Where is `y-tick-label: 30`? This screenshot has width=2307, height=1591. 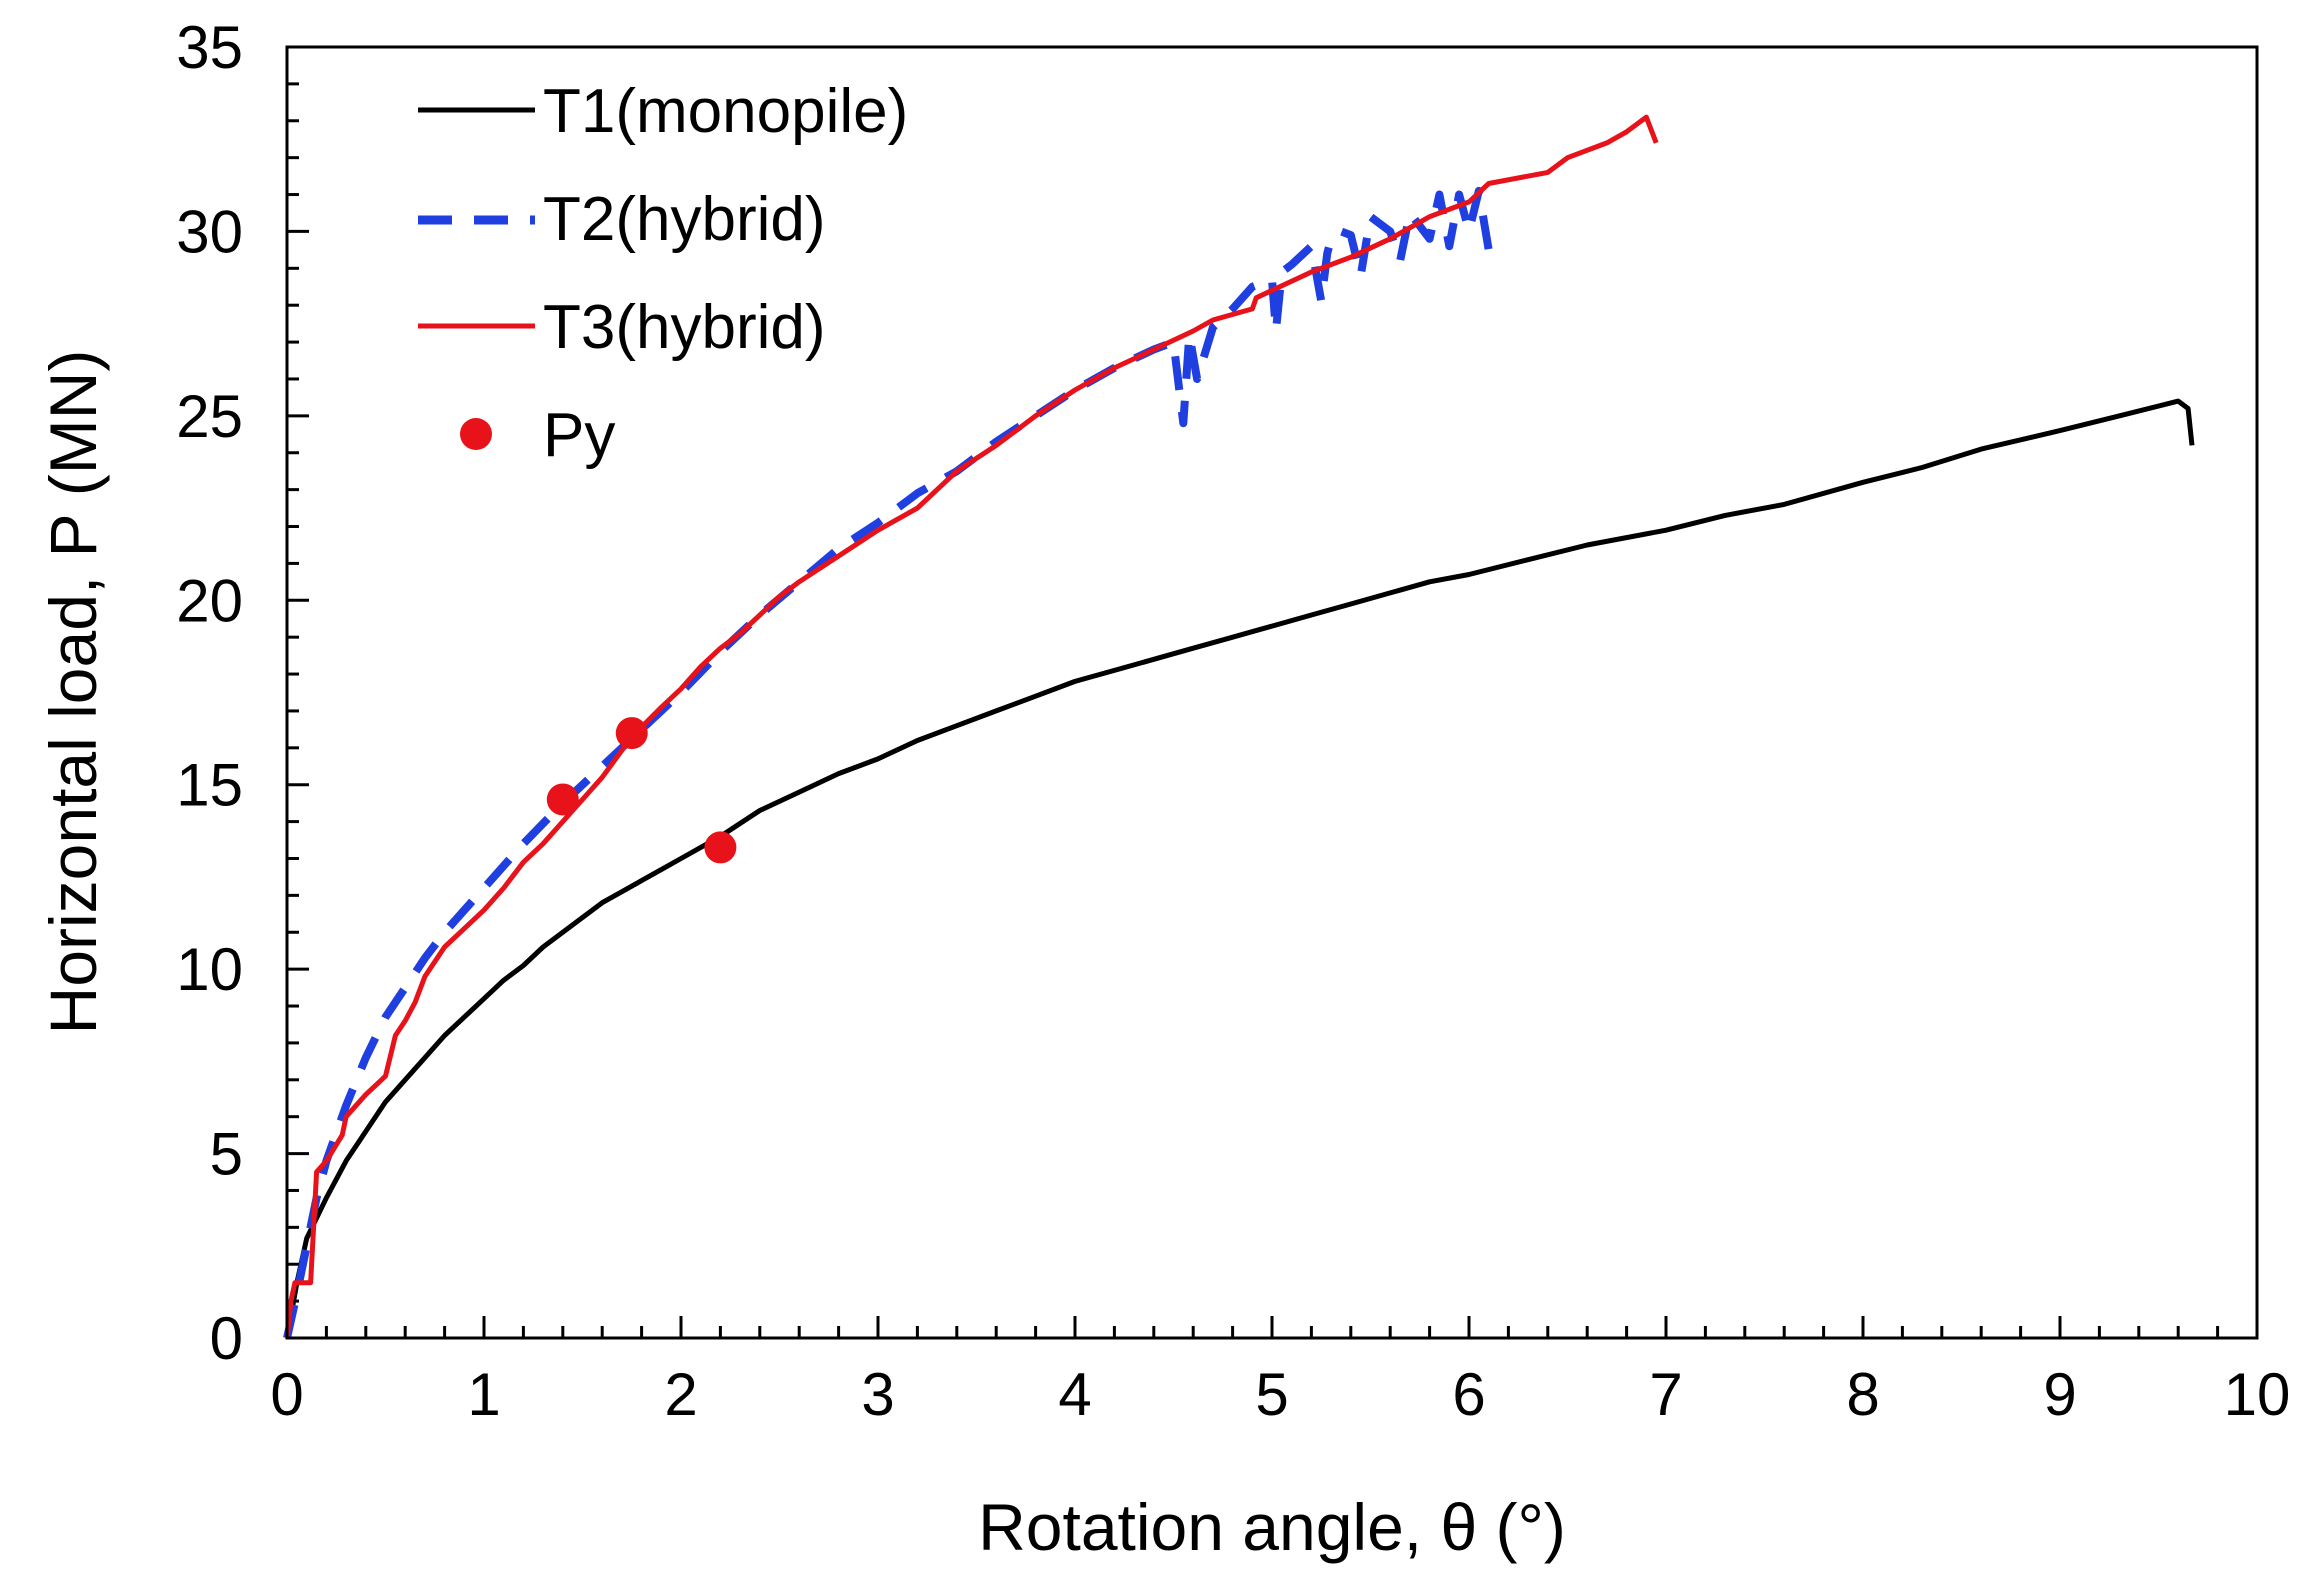
y-tick-label: 30 is located at coordinates (209, 231).